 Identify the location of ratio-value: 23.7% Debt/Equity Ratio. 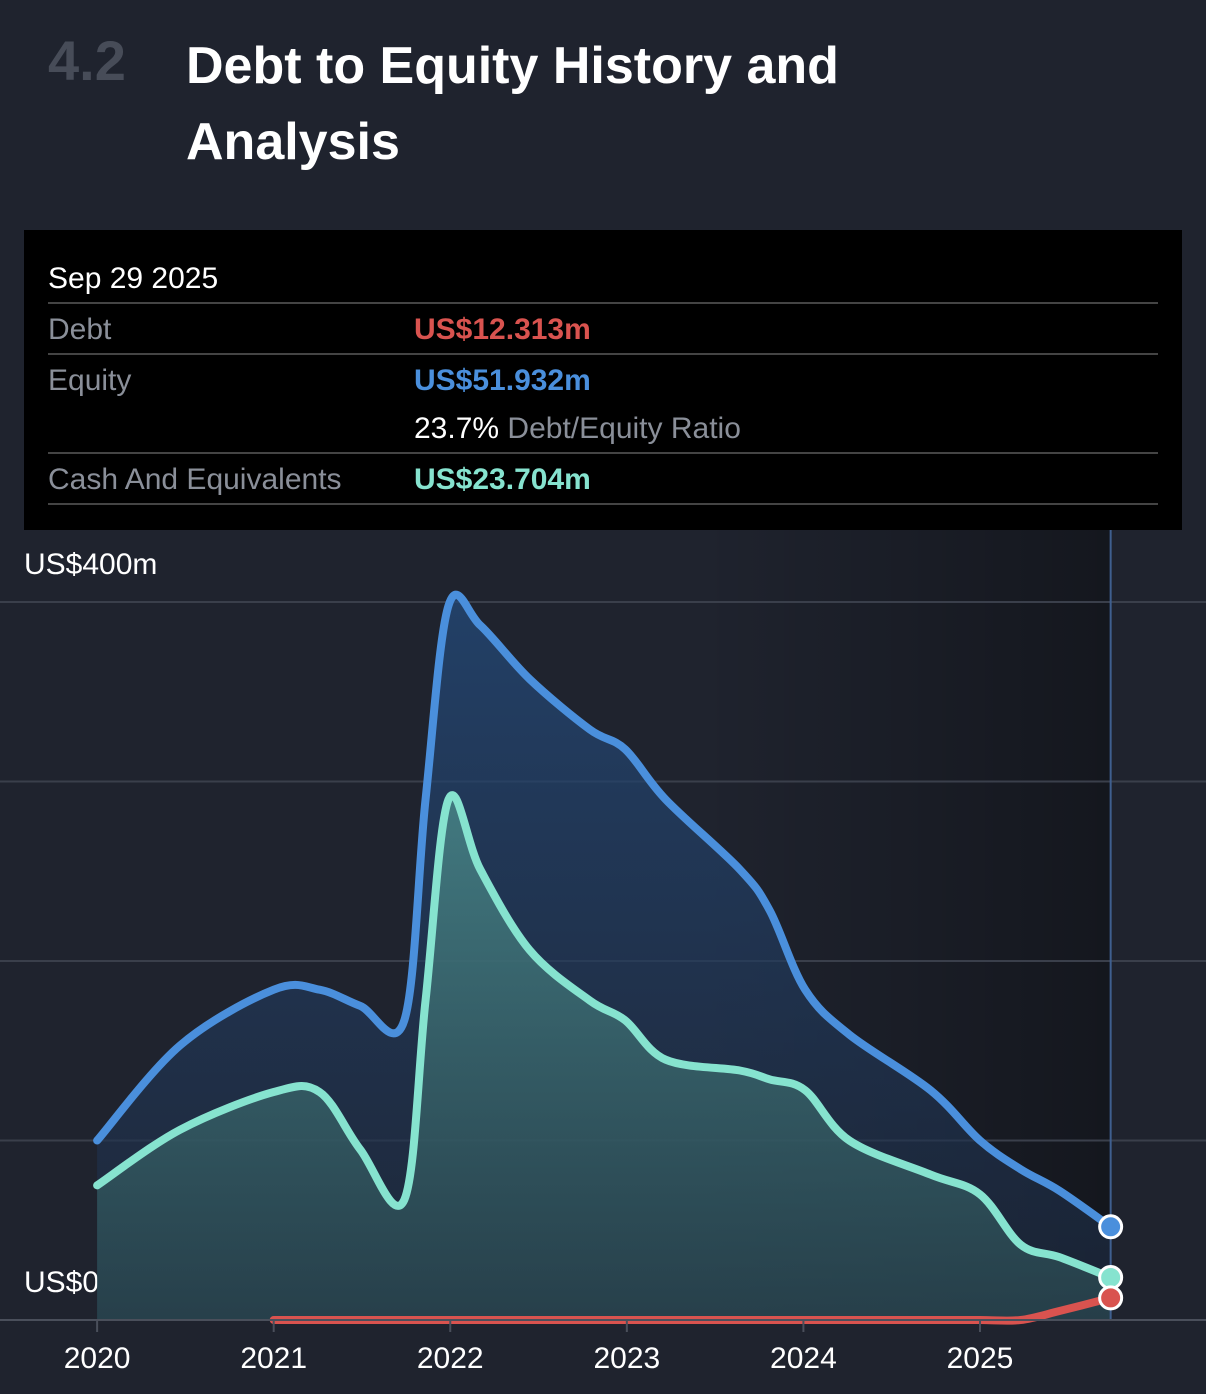
(577, 428).